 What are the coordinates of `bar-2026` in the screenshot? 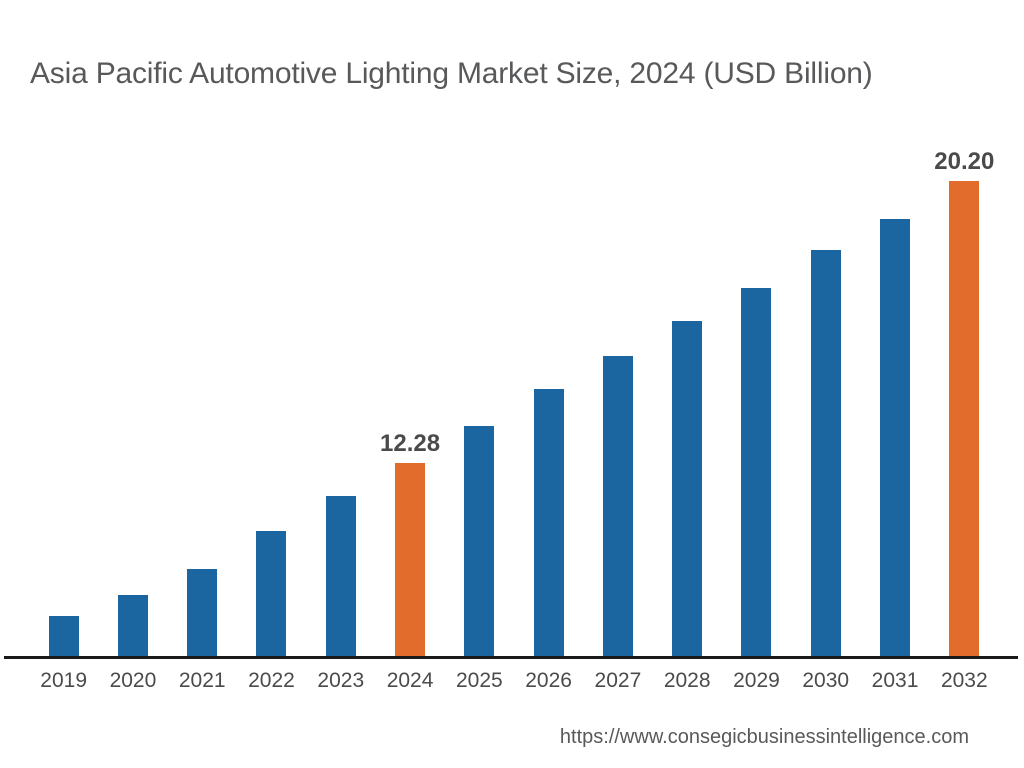 It's located at (548, 522).